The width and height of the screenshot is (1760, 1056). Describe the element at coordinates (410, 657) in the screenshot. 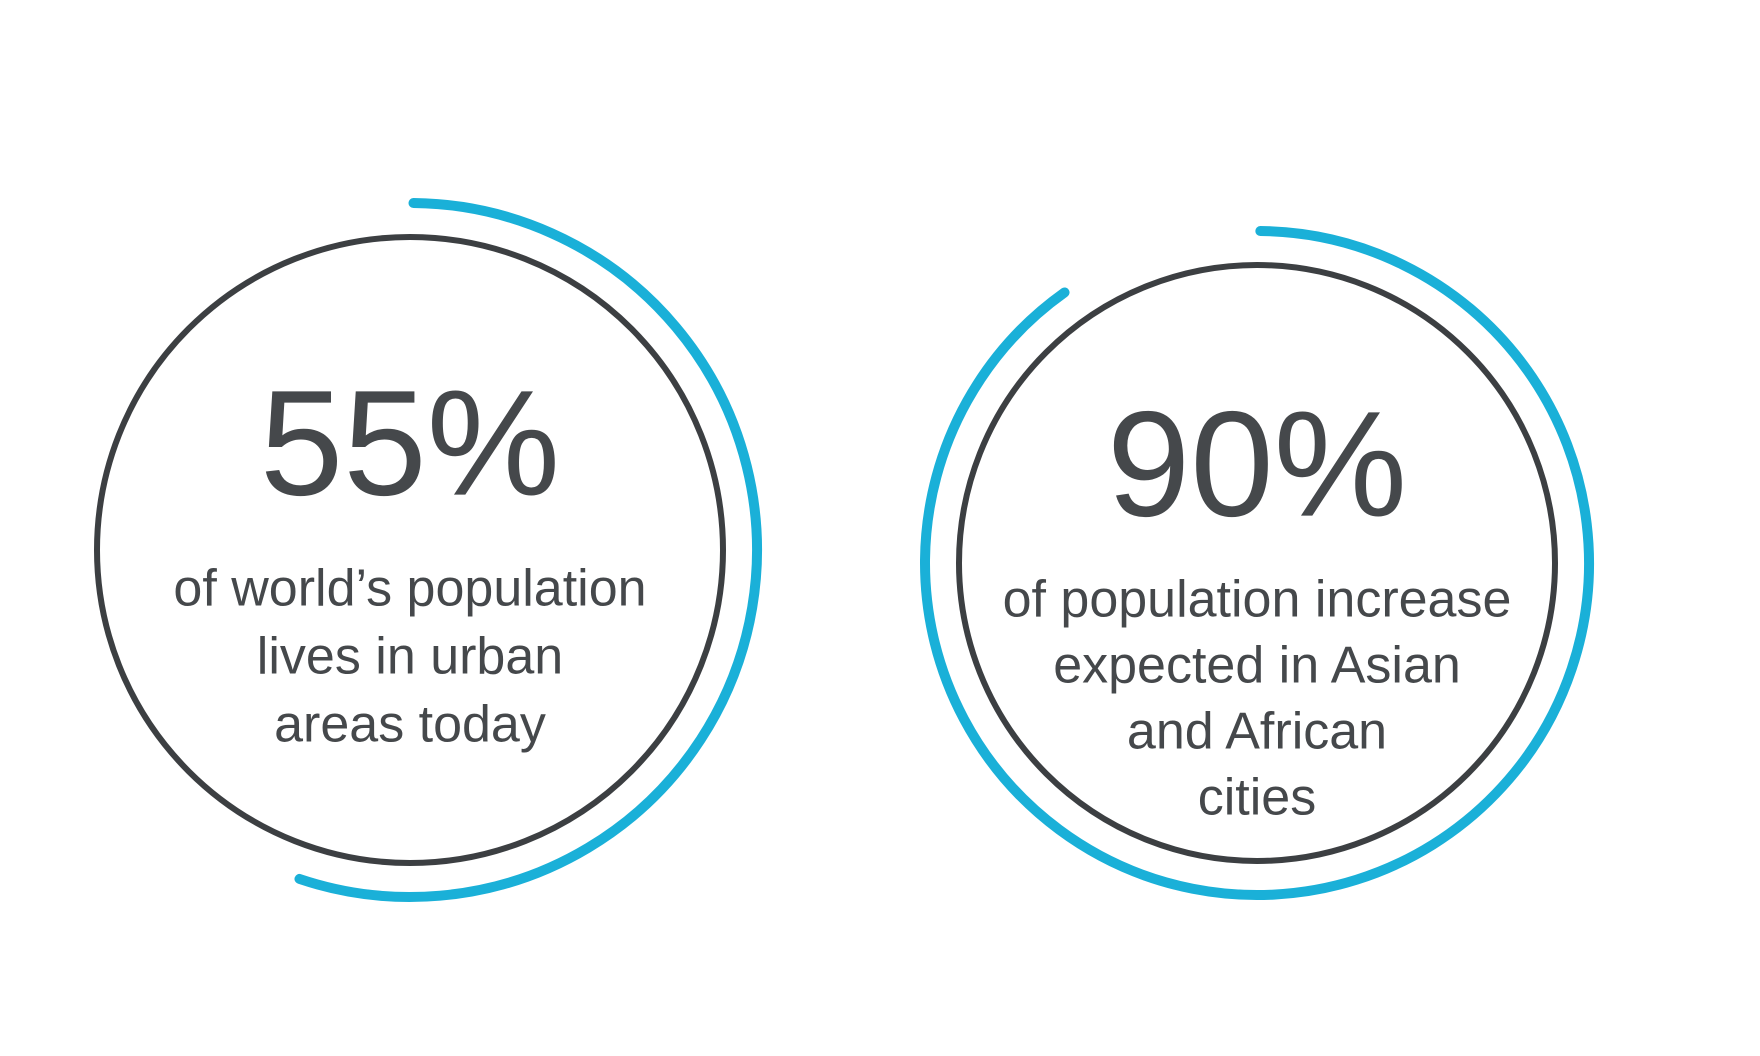

I see `caption-line: lives in urban` at that location.